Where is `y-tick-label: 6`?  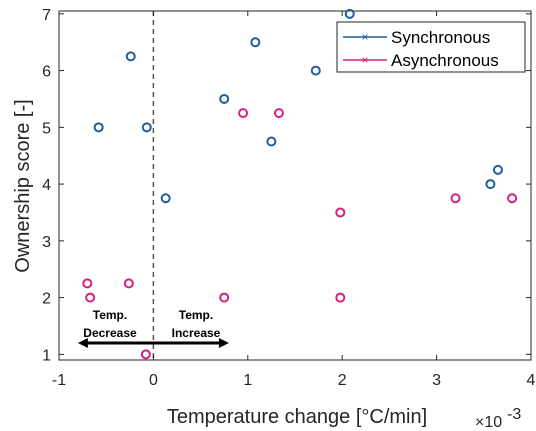 y-tick-label: 6 is located at coordinates (46, 72).